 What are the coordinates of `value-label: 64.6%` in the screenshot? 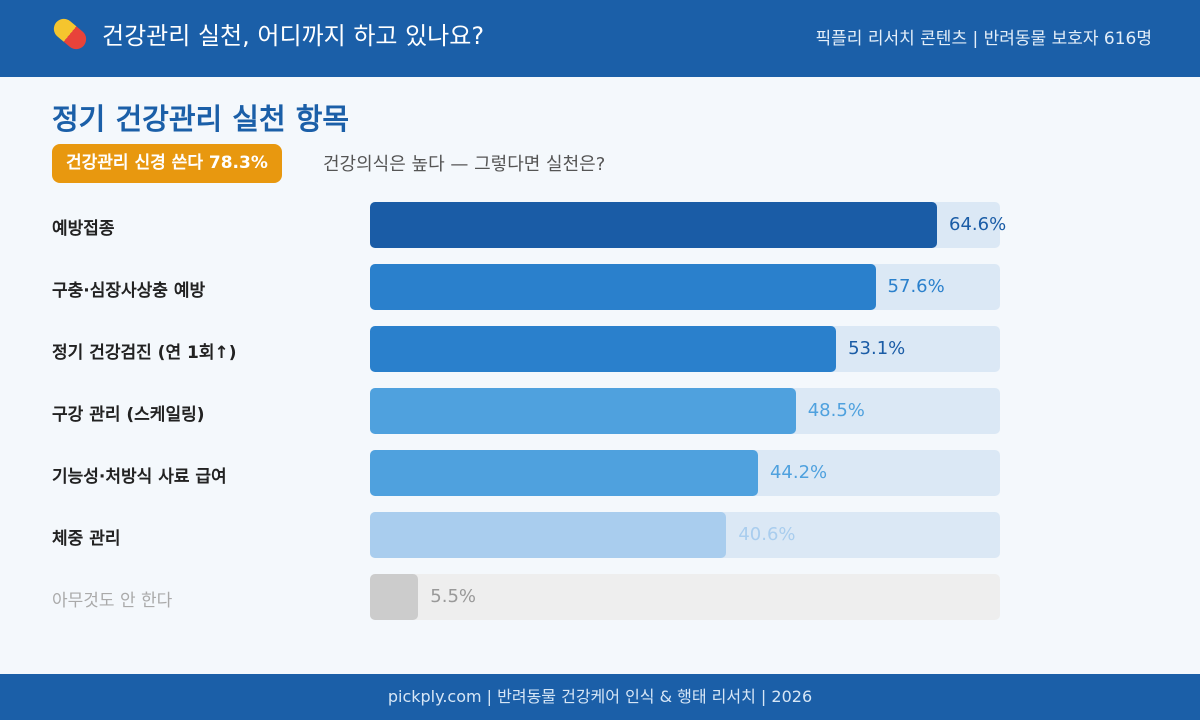 It's located at (978, 224).